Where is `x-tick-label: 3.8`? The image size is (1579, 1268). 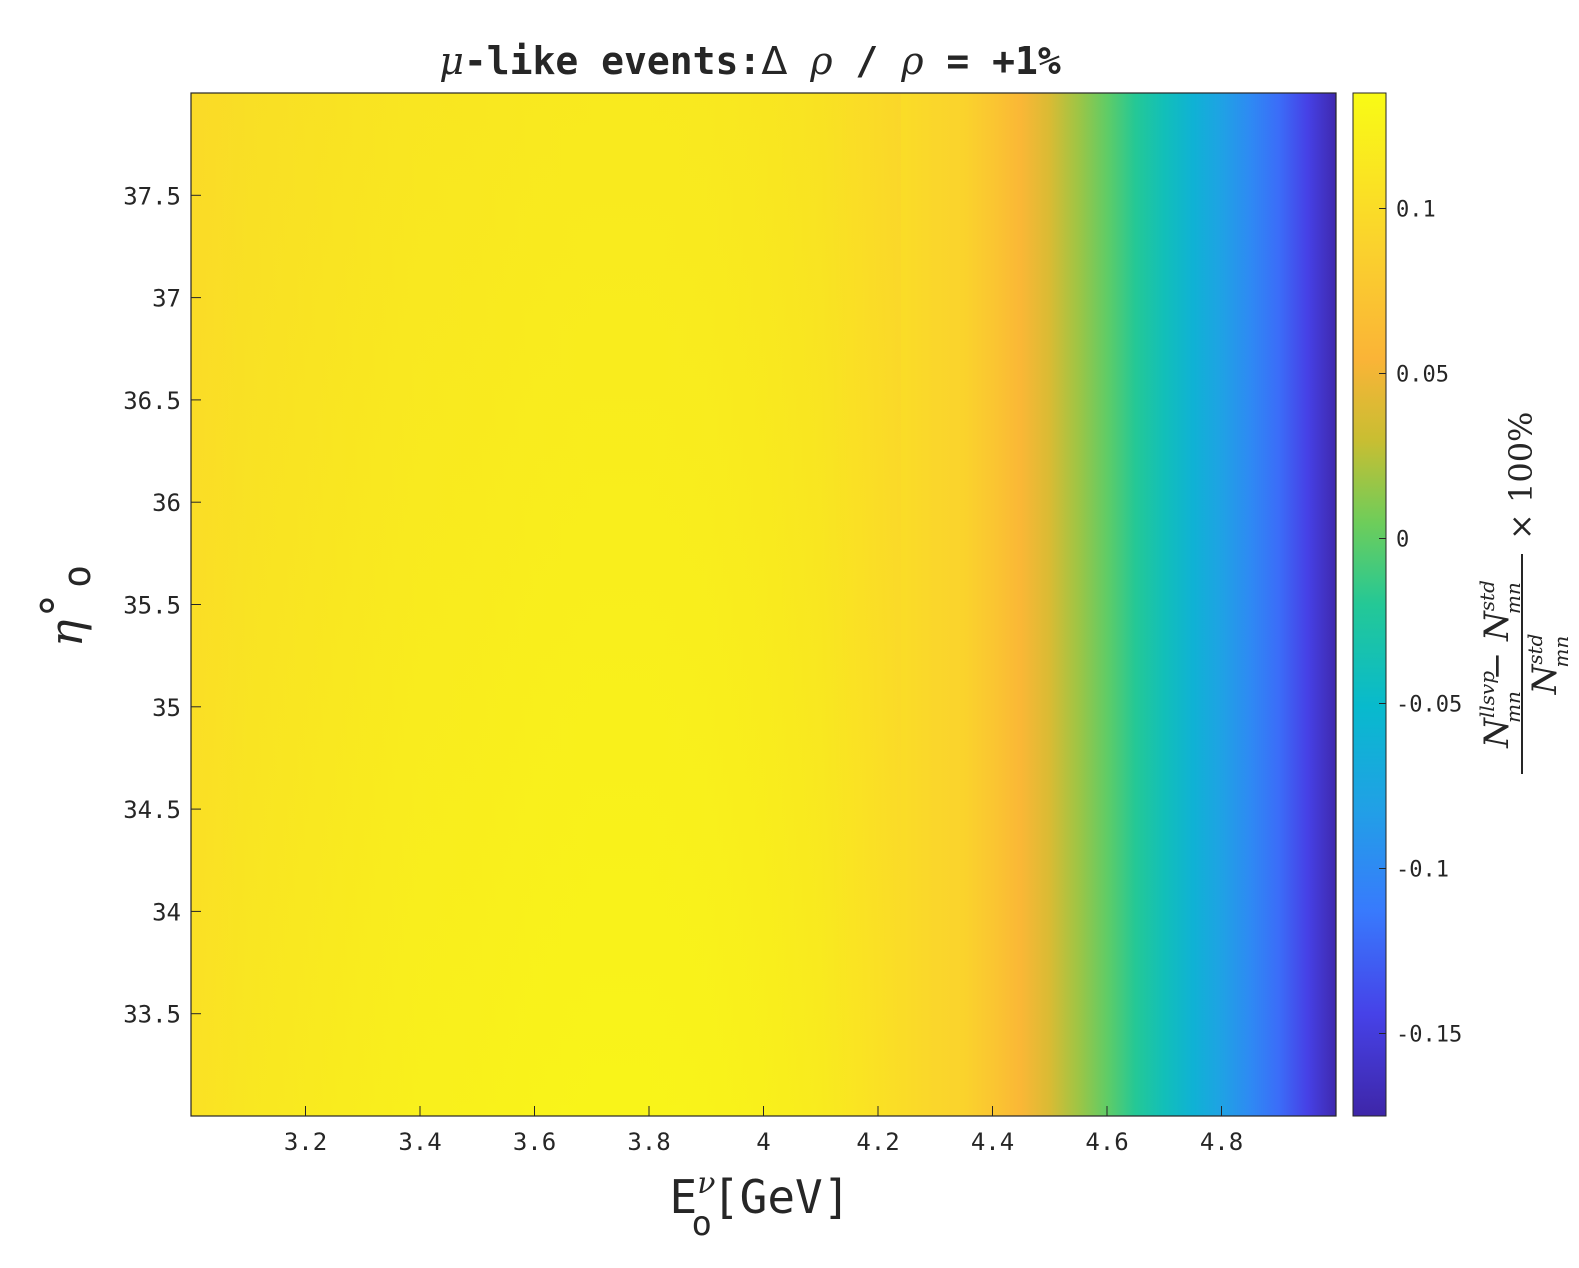
x-tick-label: 3.8 is located at coordinates (648, 1142).